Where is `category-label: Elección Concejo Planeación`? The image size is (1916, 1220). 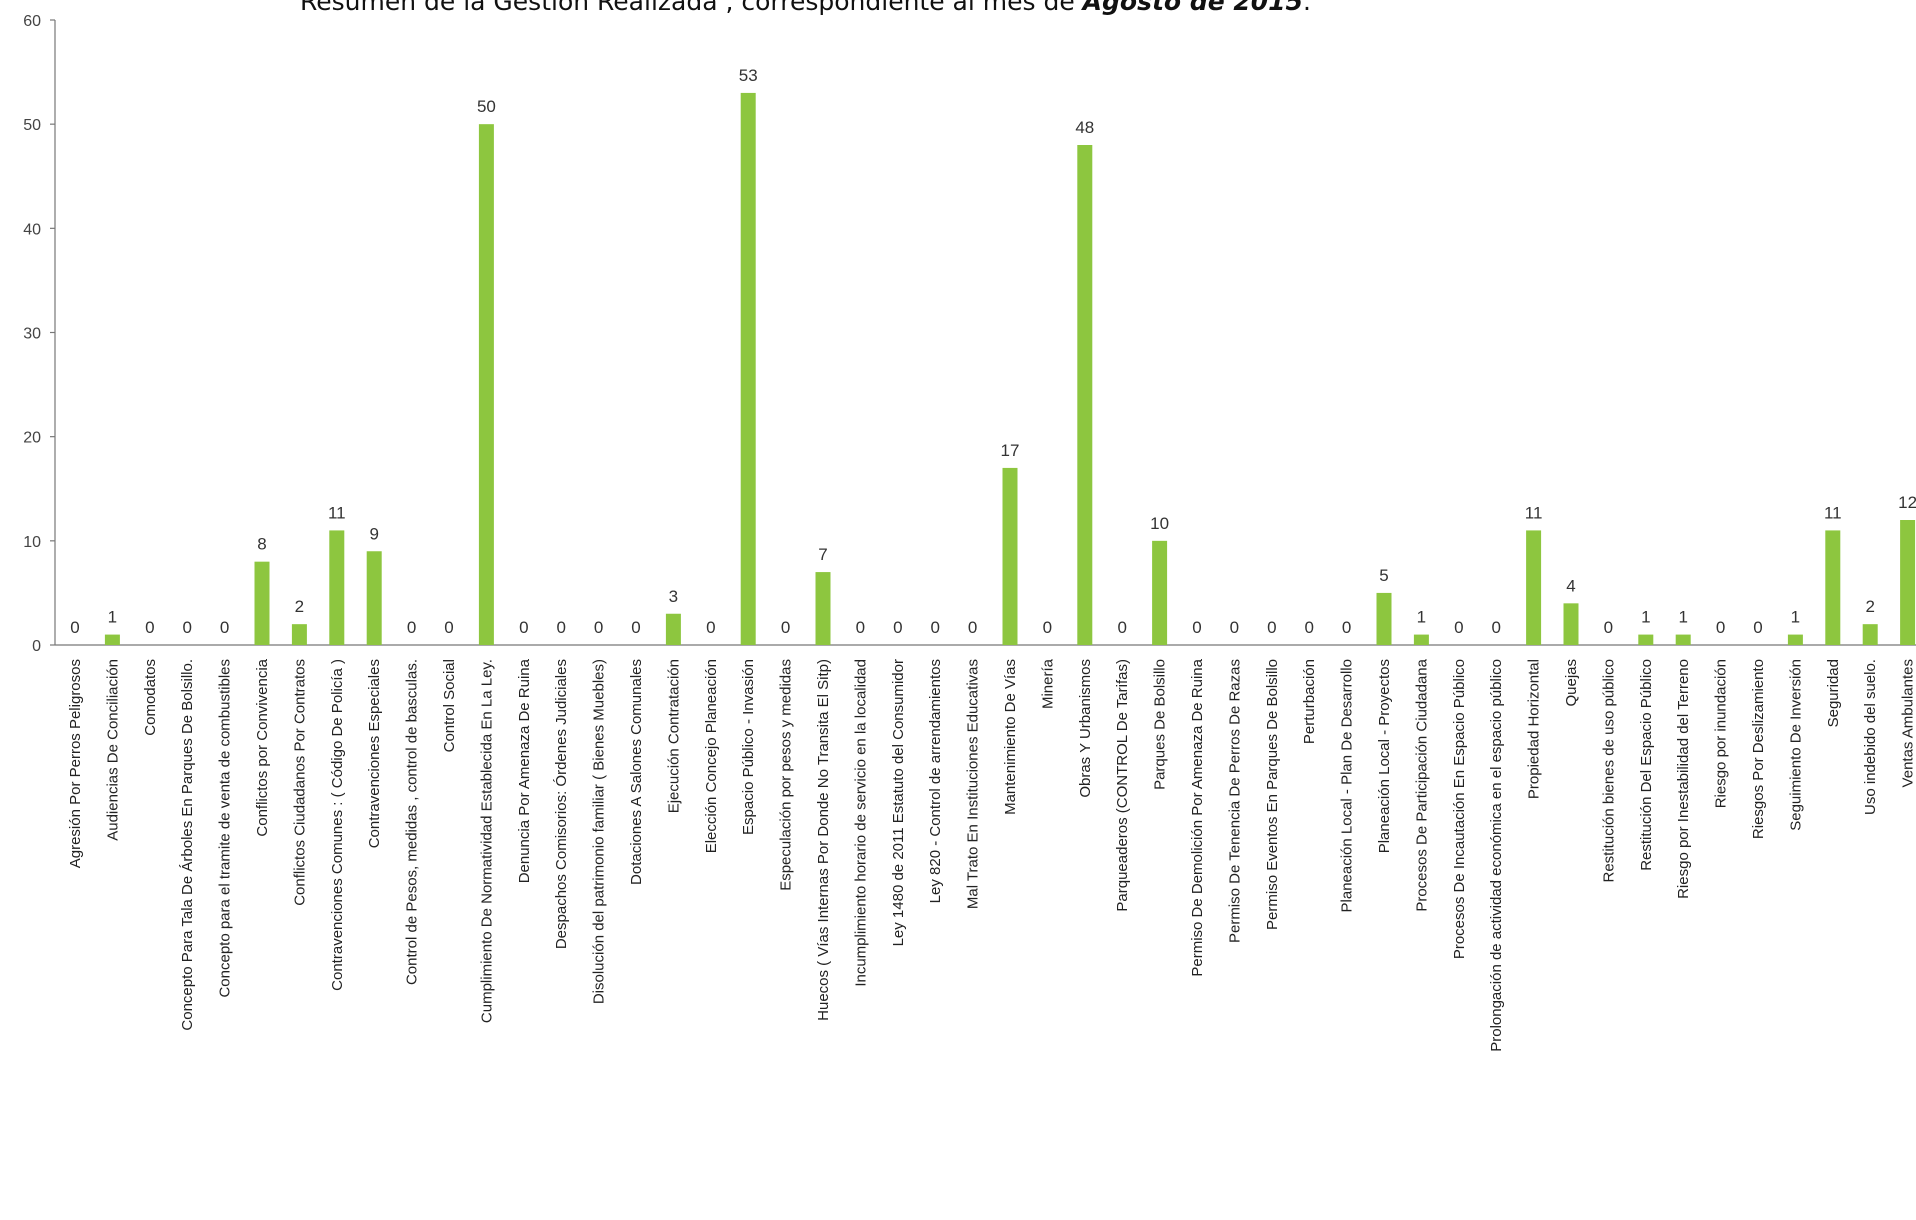
category-label: Elección Concejo Planeación is located at coordinates (711, 756).